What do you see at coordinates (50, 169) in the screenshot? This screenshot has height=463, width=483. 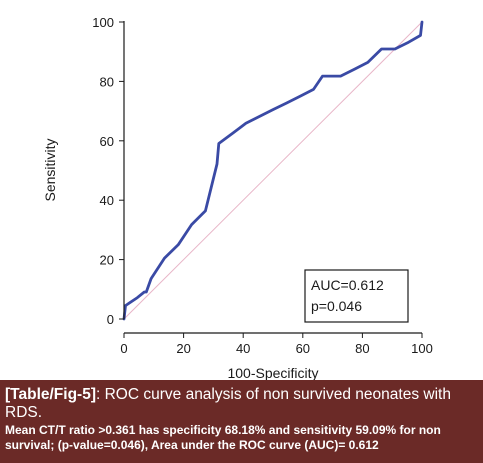 I see `y-axis-label: Sensitivity` at bounding box center [50, 169].